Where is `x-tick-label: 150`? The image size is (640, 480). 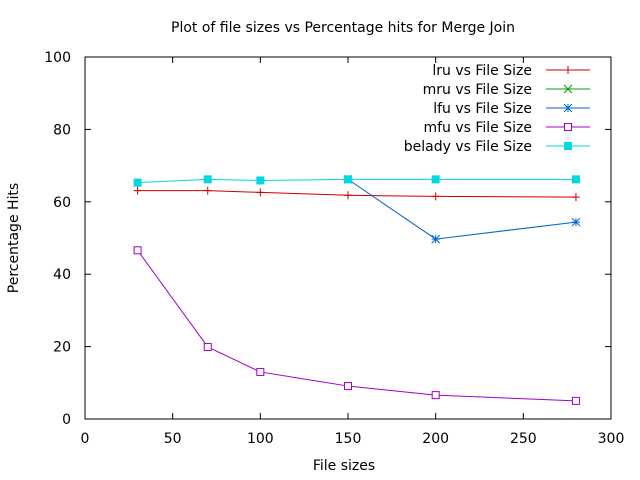
x-tick-label: 150 is located at coordinates (348, 439).